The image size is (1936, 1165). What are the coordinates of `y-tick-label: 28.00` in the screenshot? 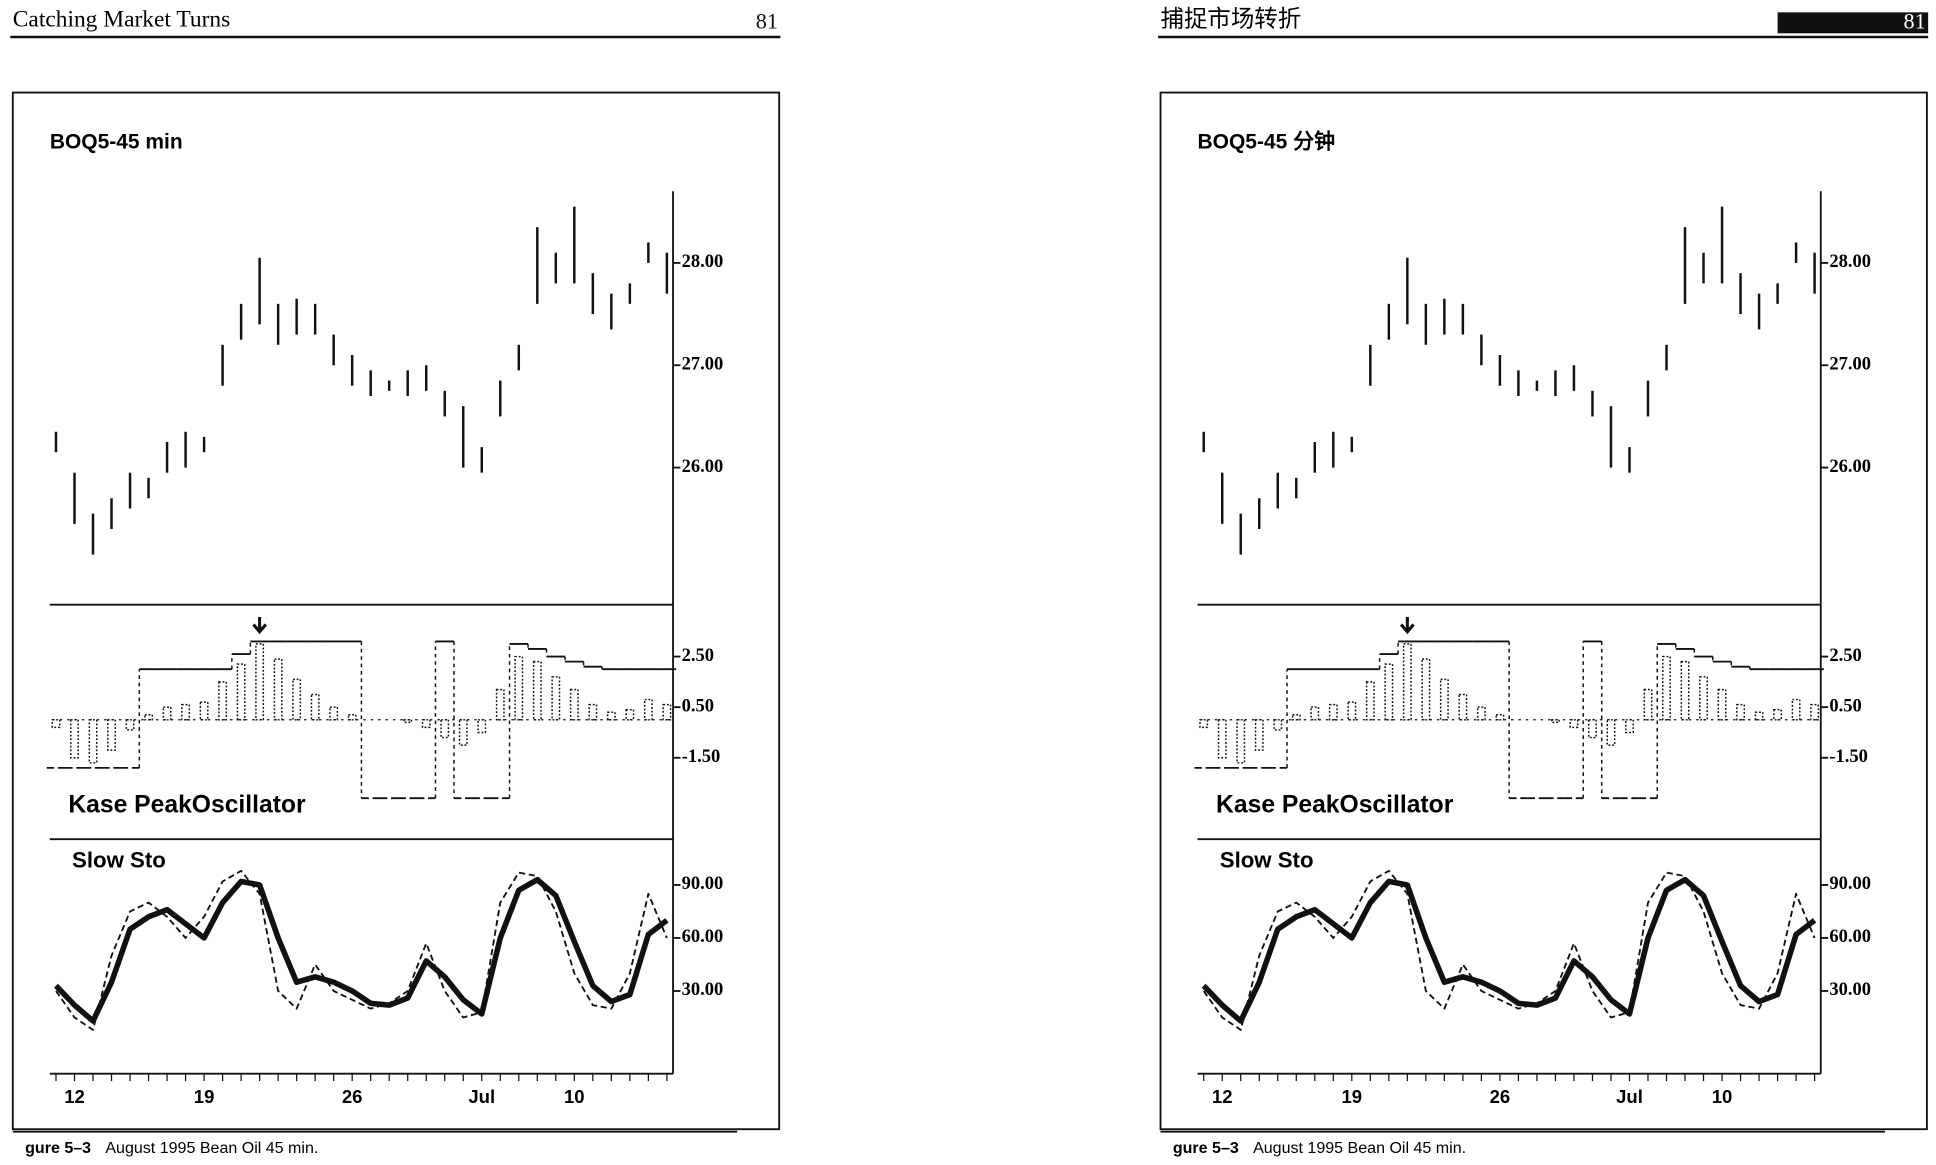 It's located at (703, 262).